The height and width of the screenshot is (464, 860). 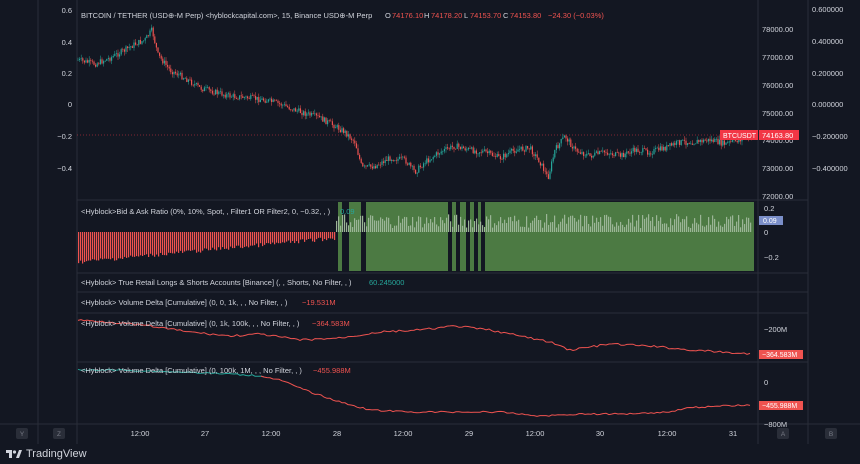 I want to click on left-axis-label: 0, so click(x=70, y=104).